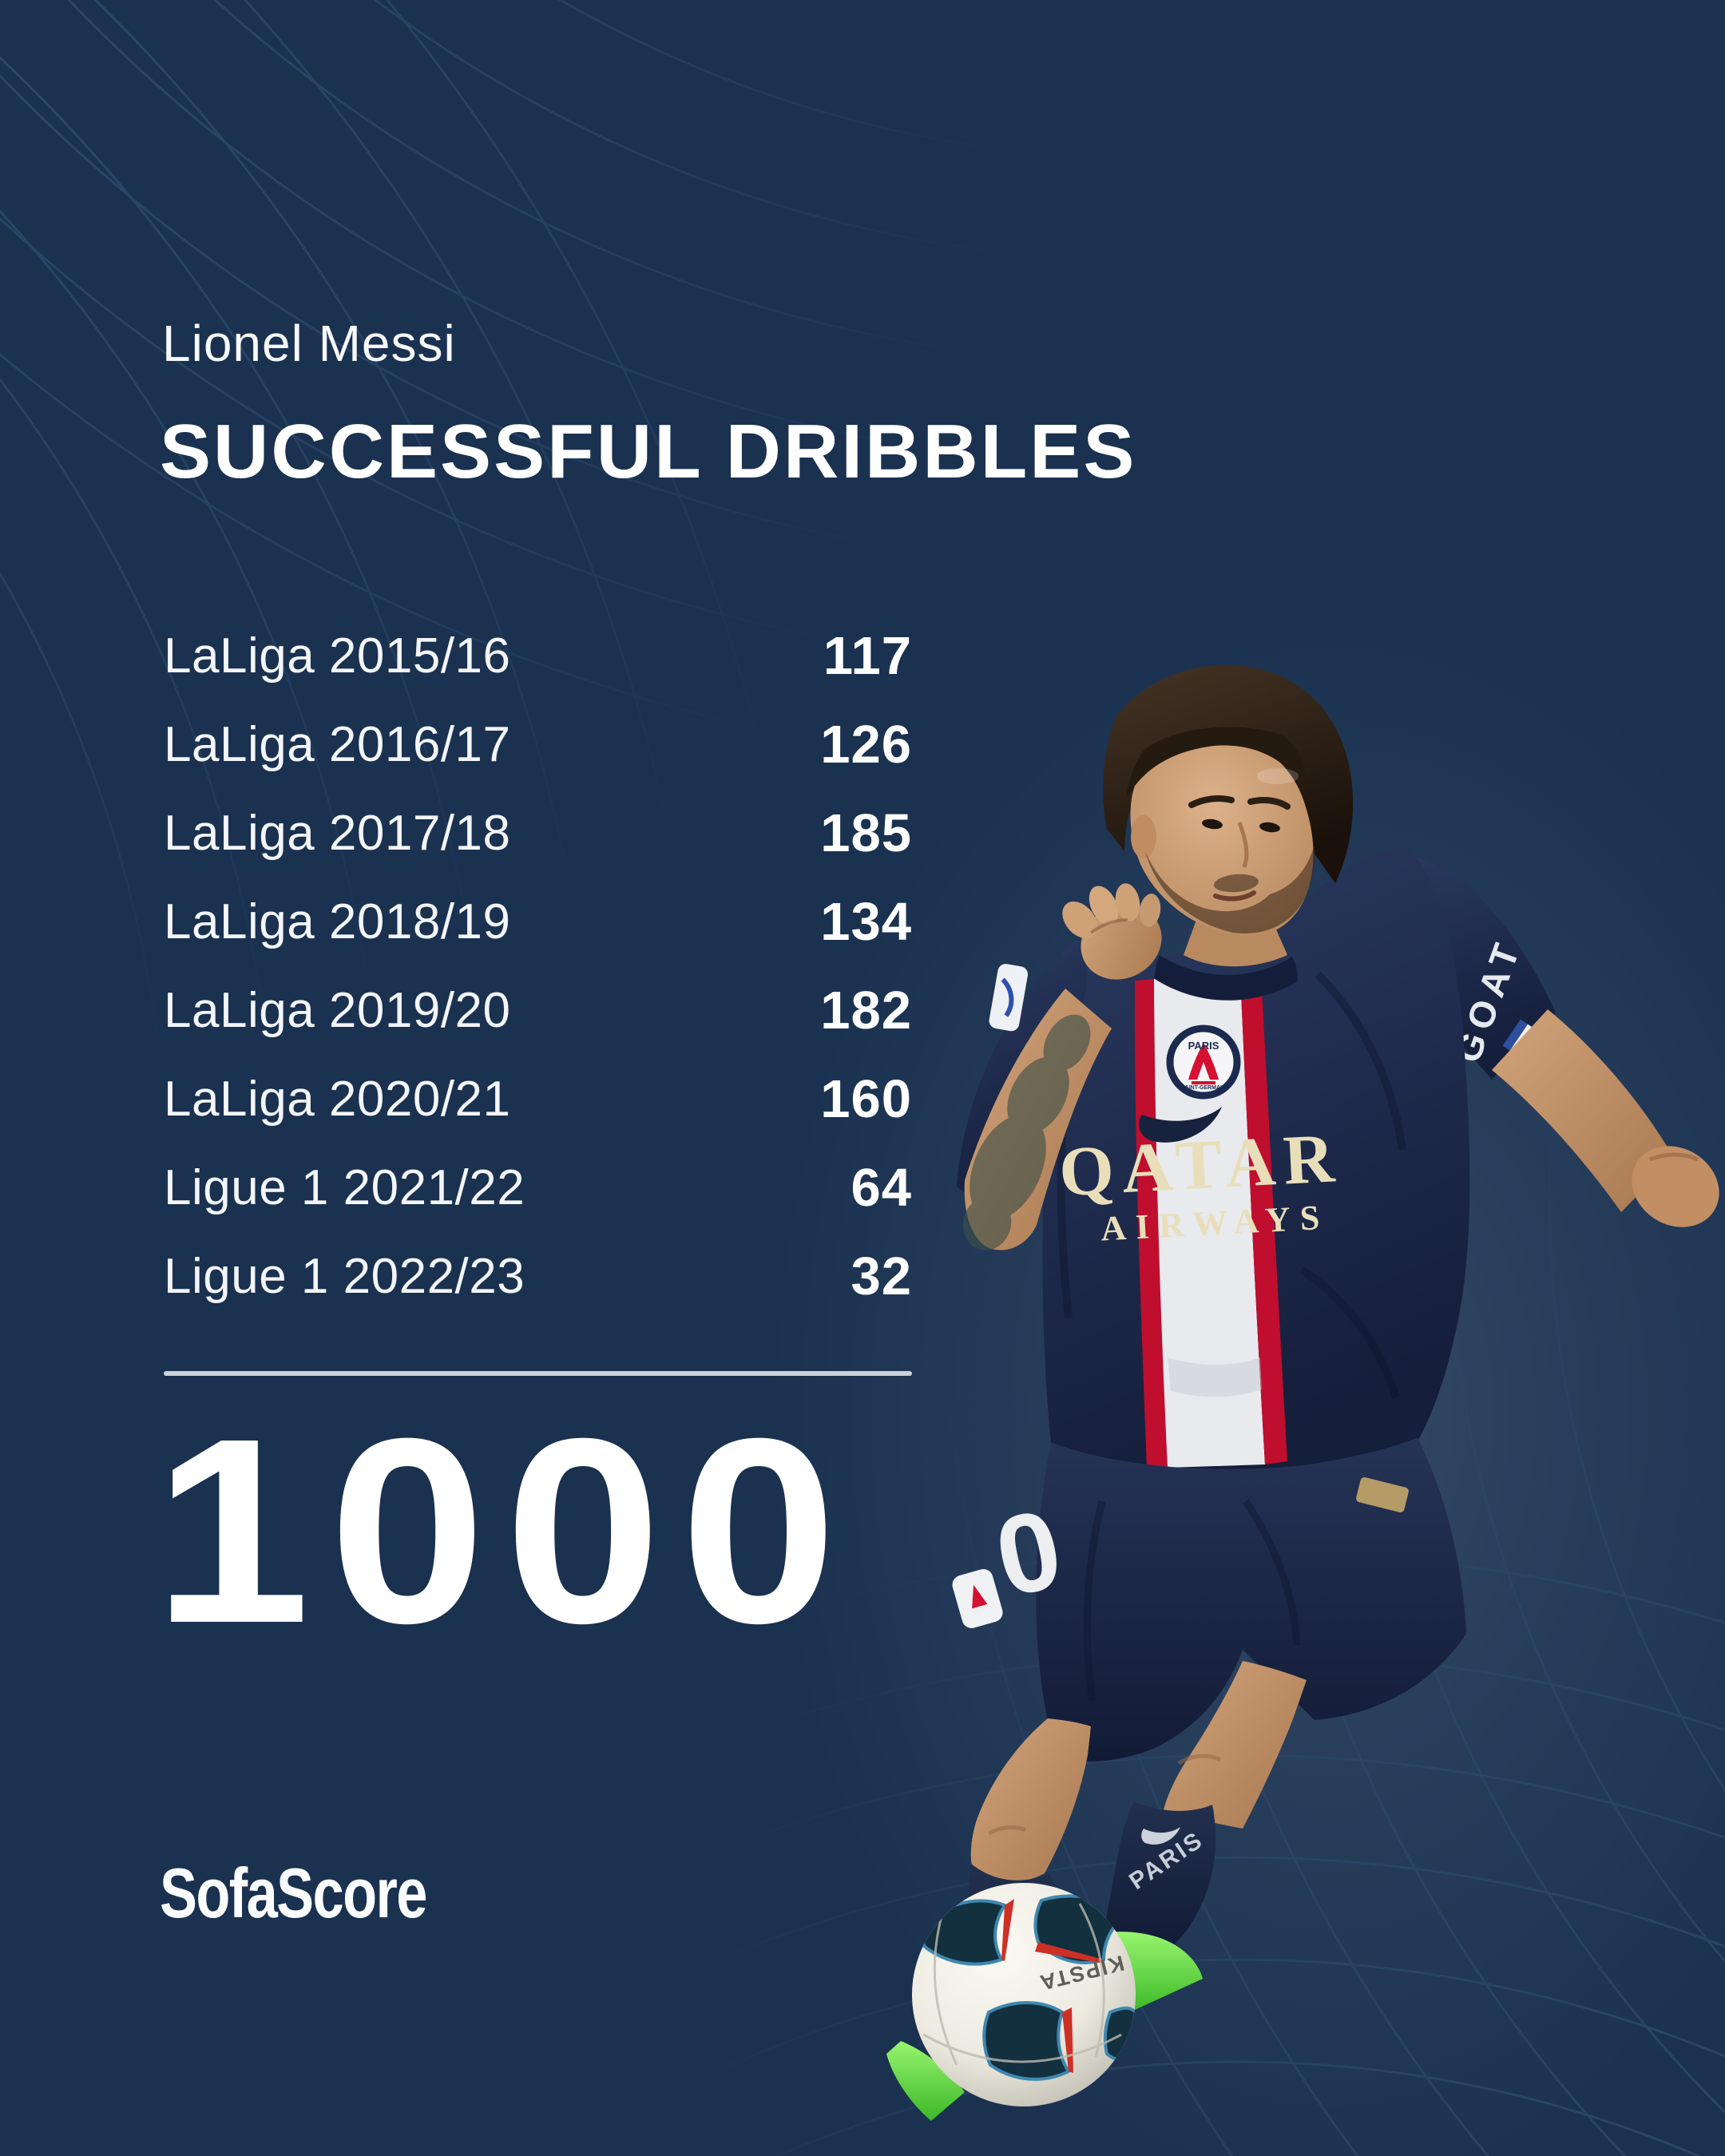 This screenshot has width=1725, height=2156. I want to click on stat-dribbles-value: 32, so click(882, 1276).